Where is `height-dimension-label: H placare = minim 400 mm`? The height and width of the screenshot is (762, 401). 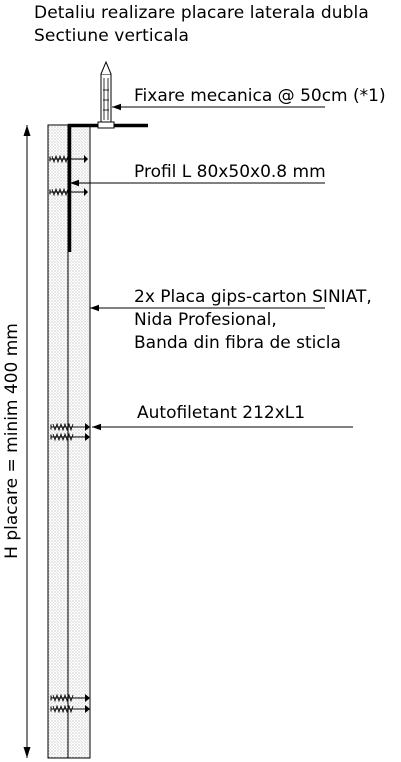 height-dimension-label: H placare = minim 400 mm is located at coordinates (12, 441).